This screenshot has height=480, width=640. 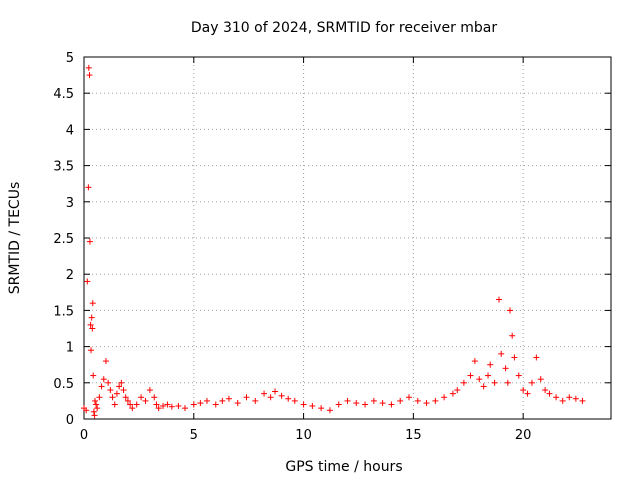 I want to click on y-tick-label: 3, so click(x=70, y=203).